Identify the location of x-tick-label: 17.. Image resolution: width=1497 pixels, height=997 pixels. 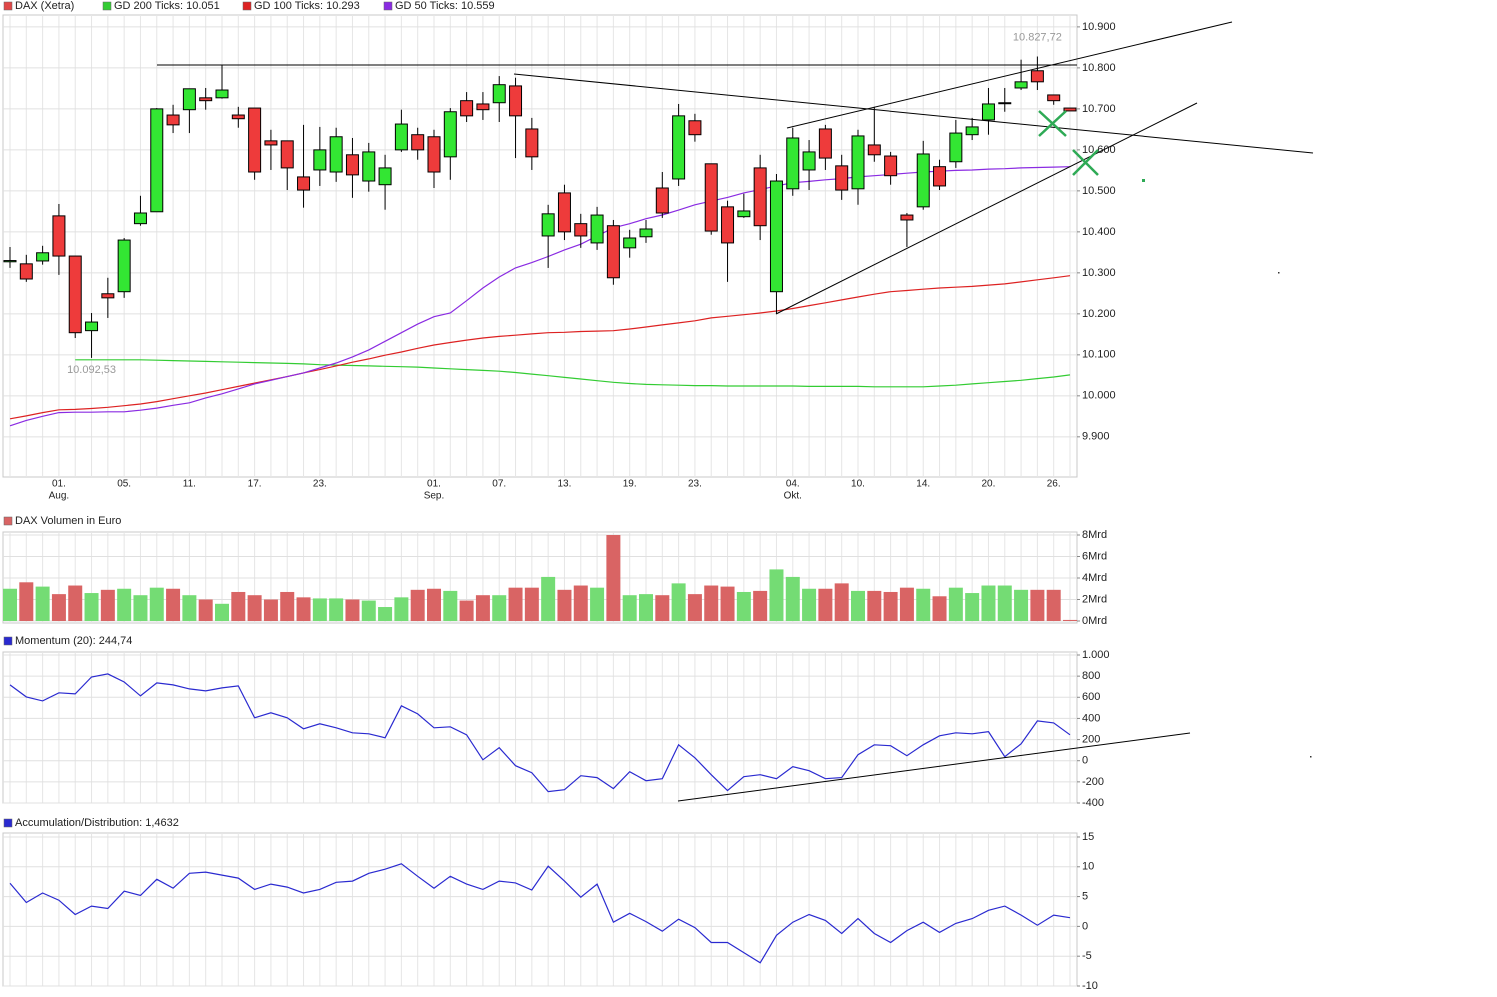
(255, 484).